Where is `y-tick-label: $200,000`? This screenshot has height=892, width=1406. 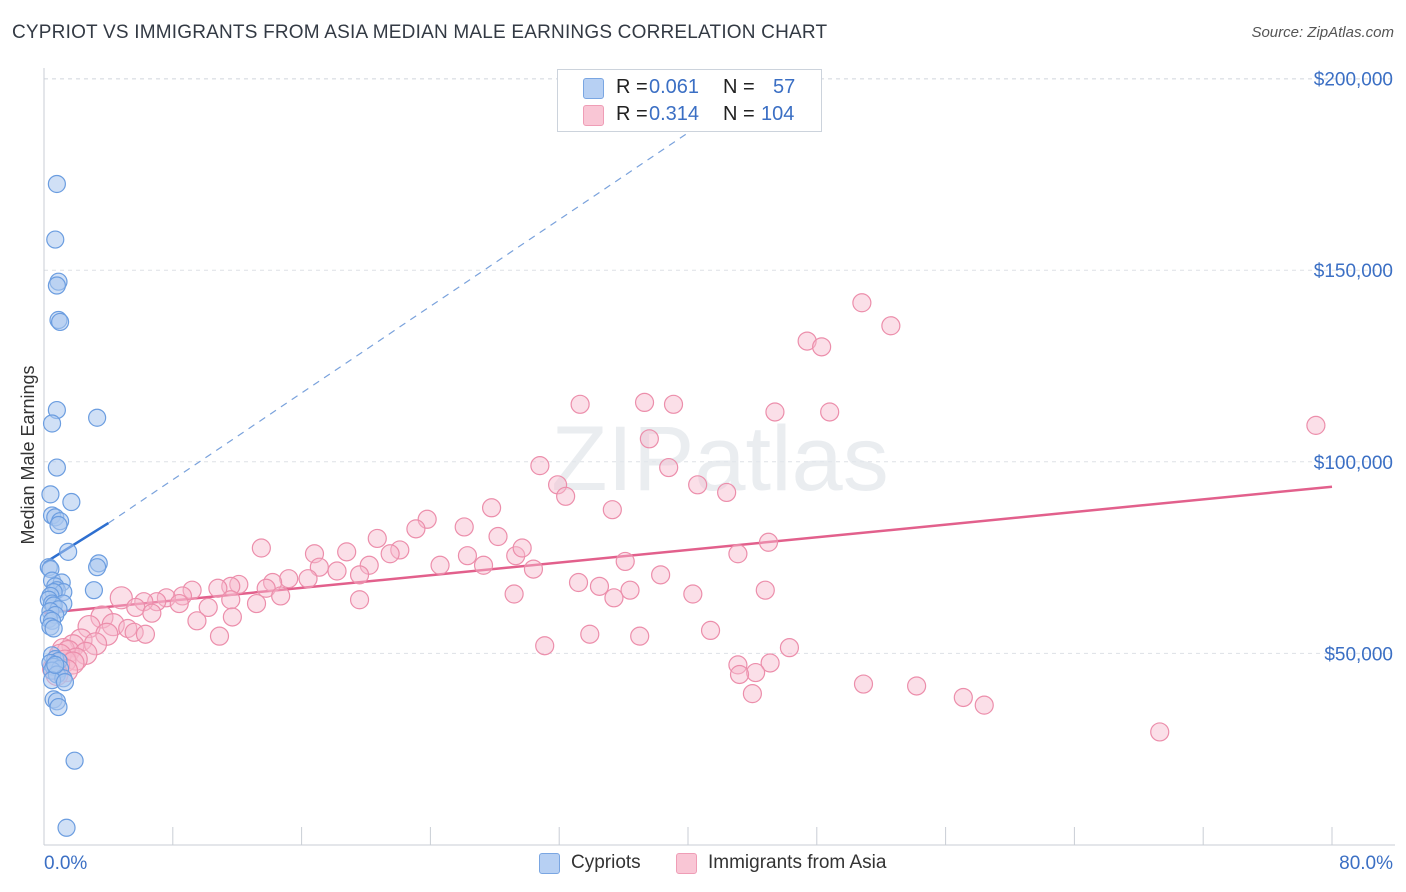 y-tick-label: $200,000 is located at coordinates (1353, 80).